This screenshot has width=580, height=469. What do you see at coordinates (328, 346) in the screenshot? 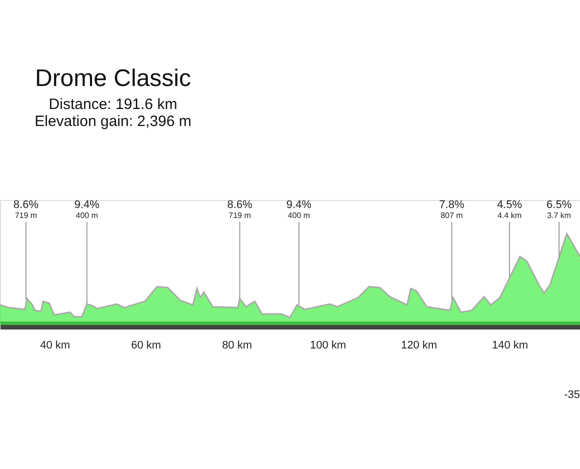
I see `x-tick-label: 100 km` at bounding box center [328, 346].